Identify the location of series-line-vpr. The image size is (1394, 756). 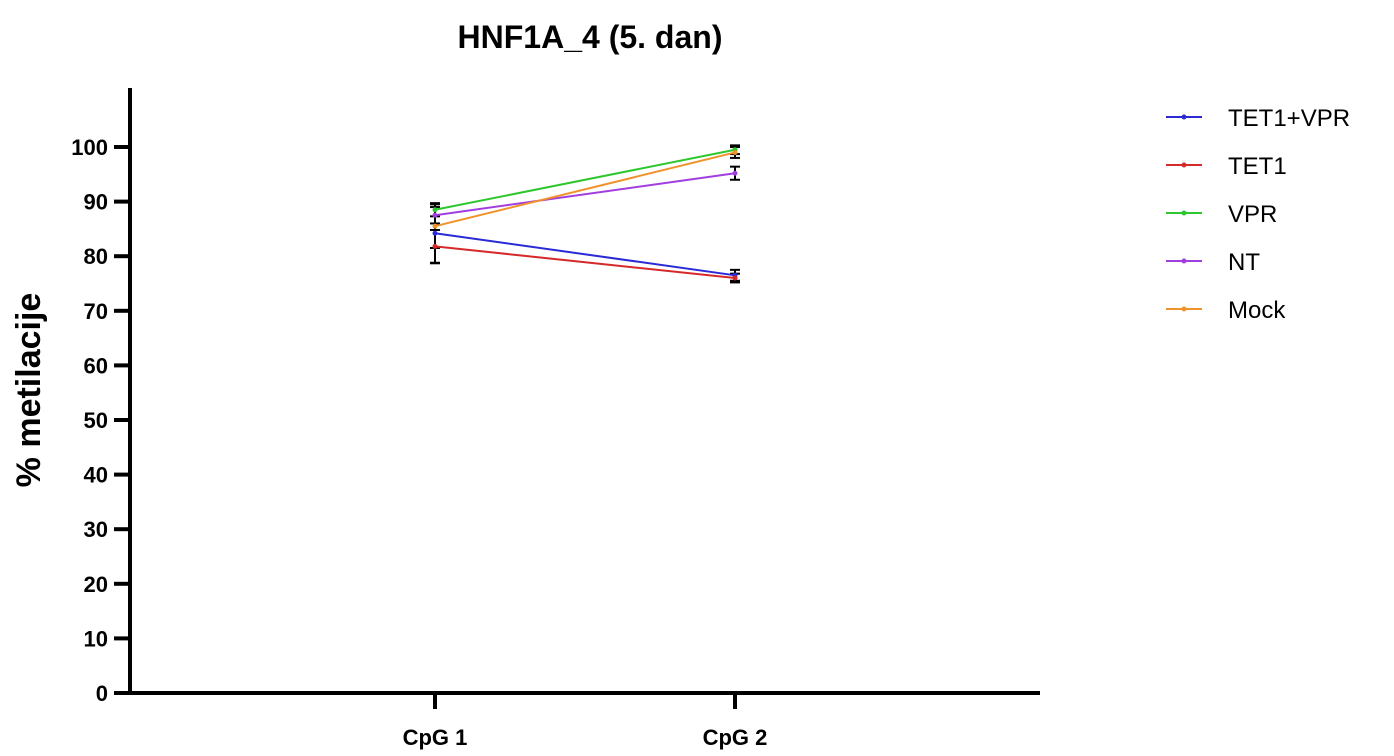
(585, 179).